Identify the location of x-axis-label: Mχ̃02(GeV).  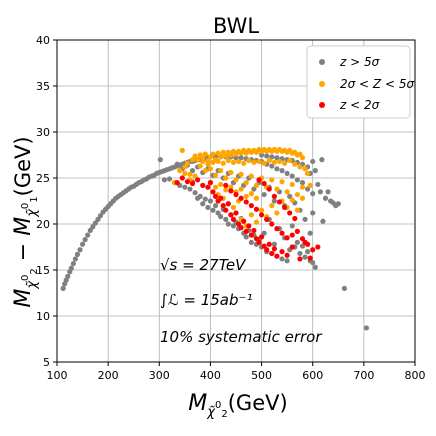
(237, 405).